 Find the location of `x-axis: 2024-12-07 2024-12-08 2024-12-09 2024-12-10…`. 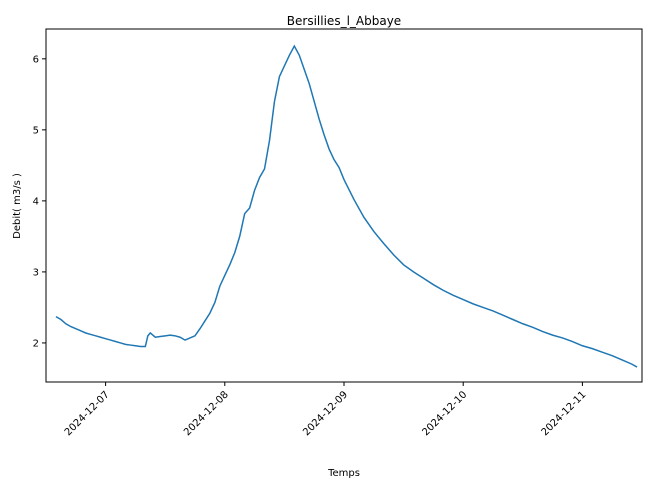

x-axis: 2024-12-07 2024-12-08 2024-12-09 2024-12-10… is located at coordinates (326, 410).